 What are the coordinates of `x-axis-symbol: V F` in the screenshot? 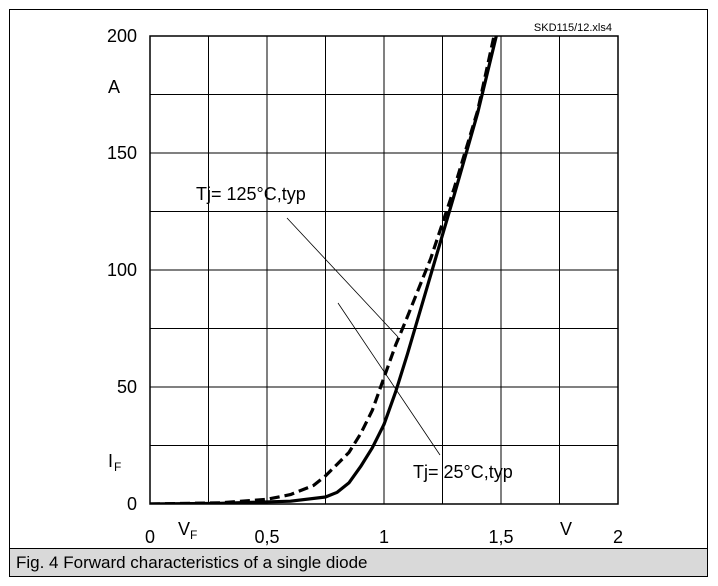 It's located at (187, 530).